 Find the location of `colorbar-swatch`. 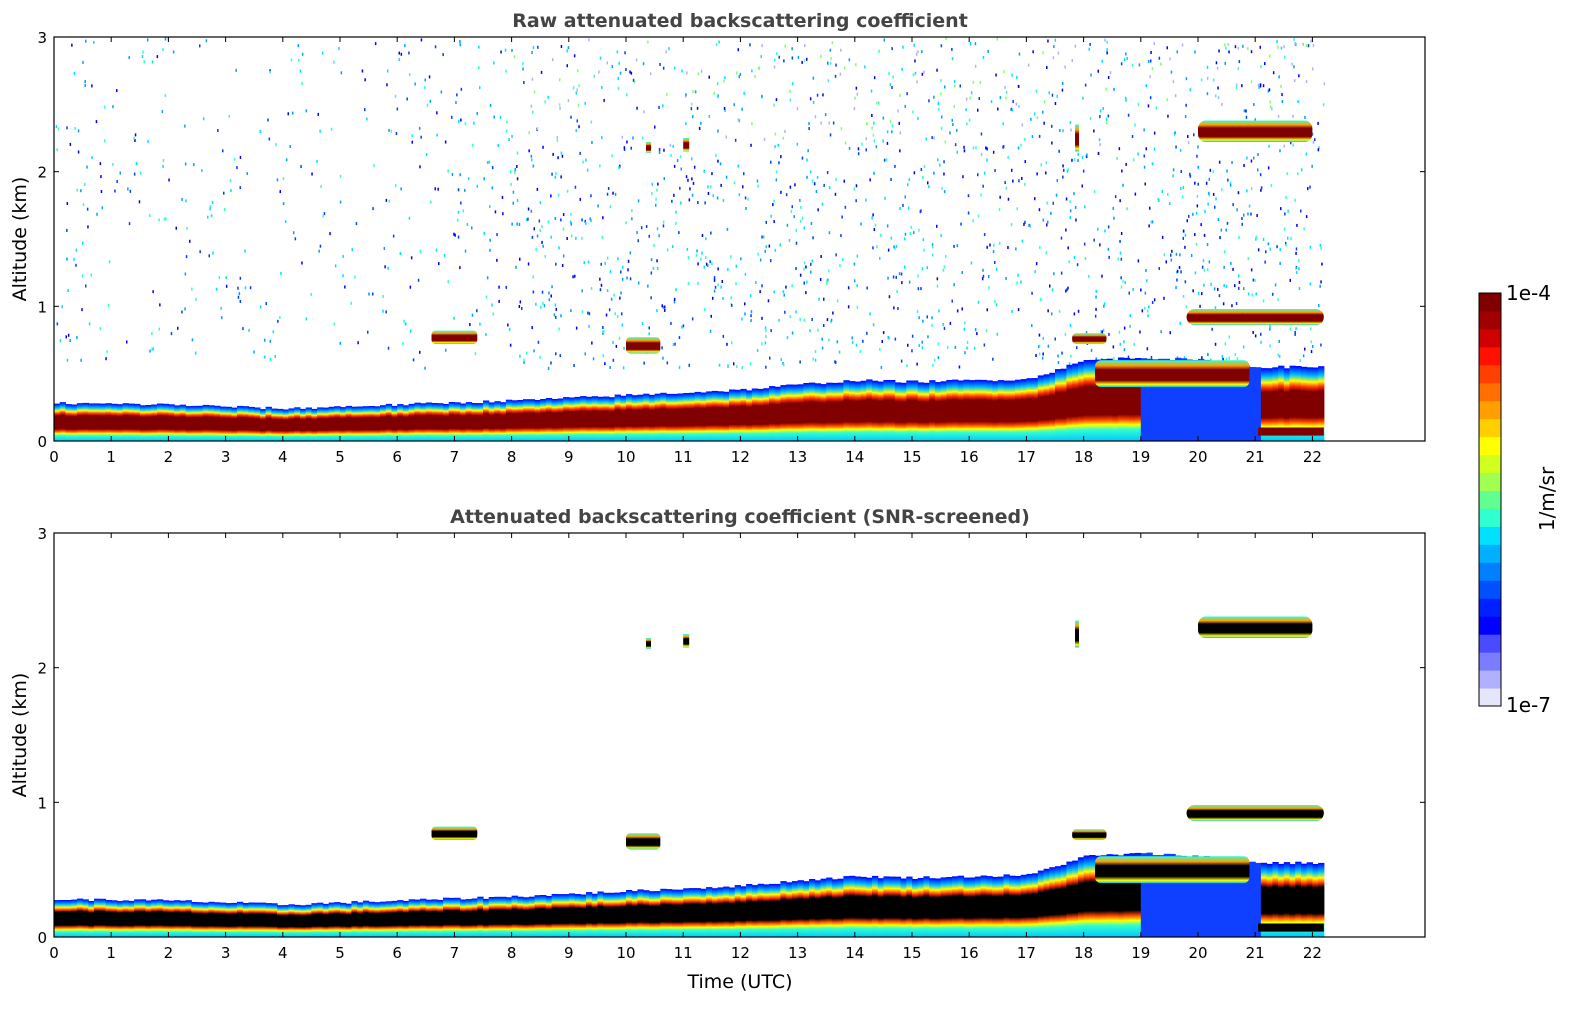

colorbar-swatch is located at coordinates (1490, 697).